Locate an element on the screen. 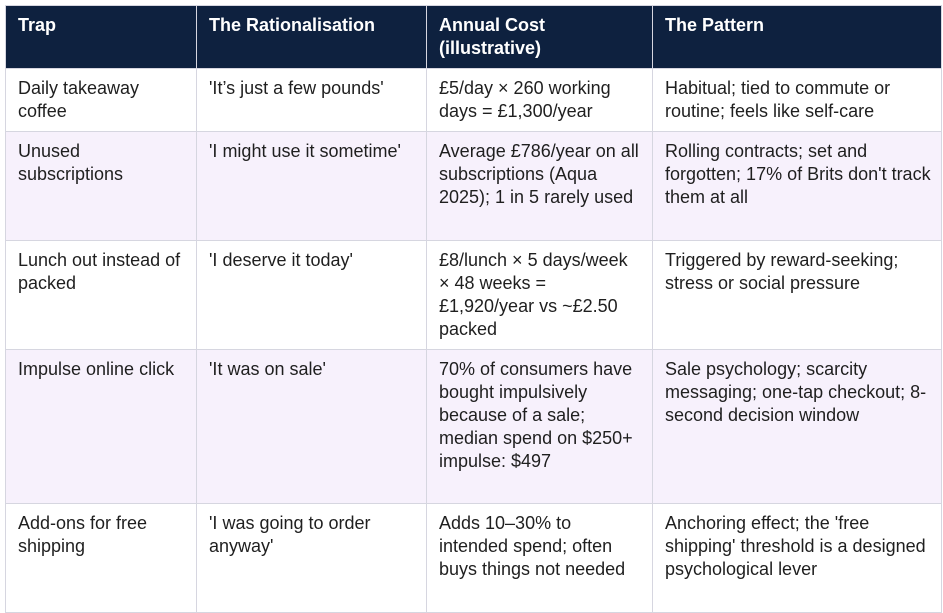 The image size is (943, 613). header-trap: Trap is located at coordinates (101, 37).